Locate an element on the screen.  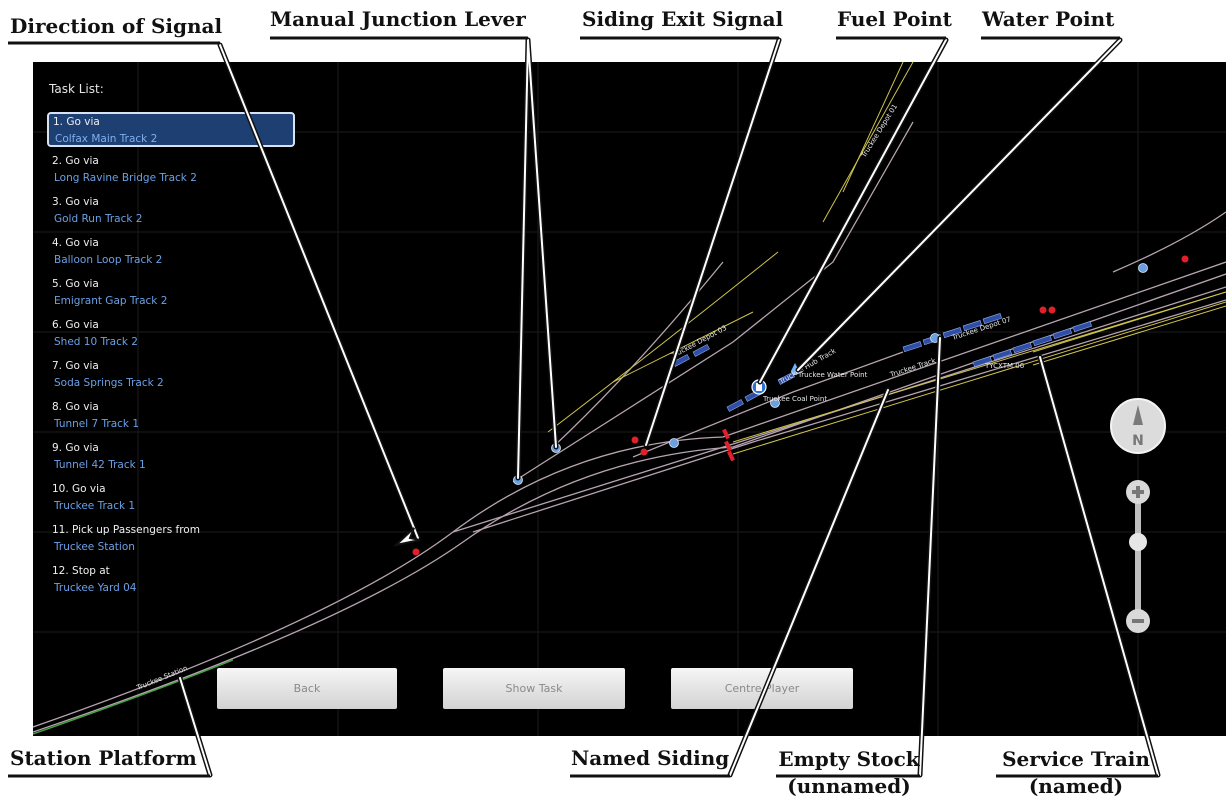
task-action: 6. Go via is located at coordinates (75, 325).